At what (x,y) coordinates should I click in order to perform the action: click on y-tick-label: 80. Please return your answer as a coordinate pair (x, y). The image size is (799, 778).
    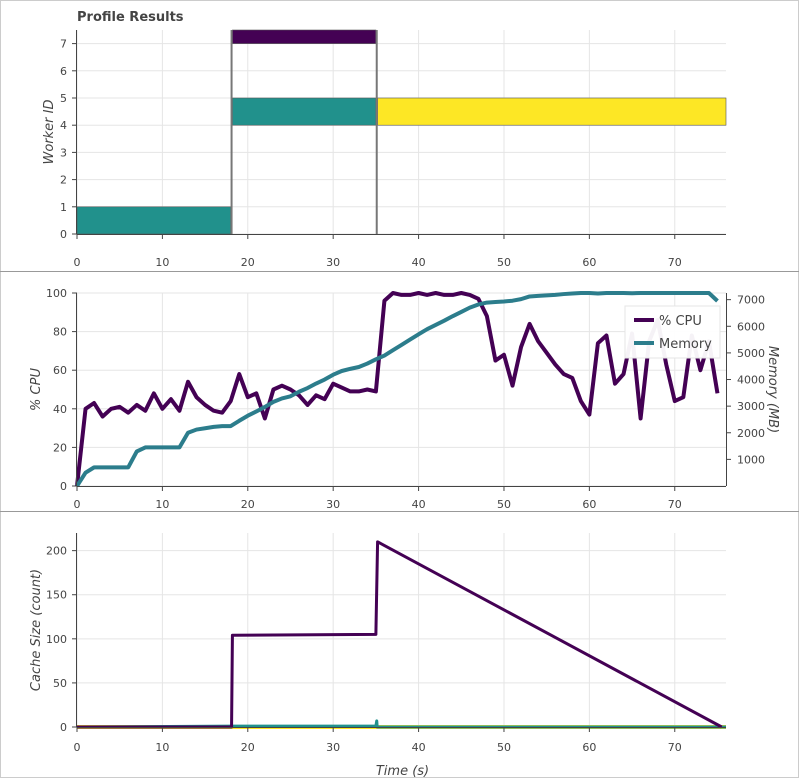
    Looking at the image, I should click on (60, 332).